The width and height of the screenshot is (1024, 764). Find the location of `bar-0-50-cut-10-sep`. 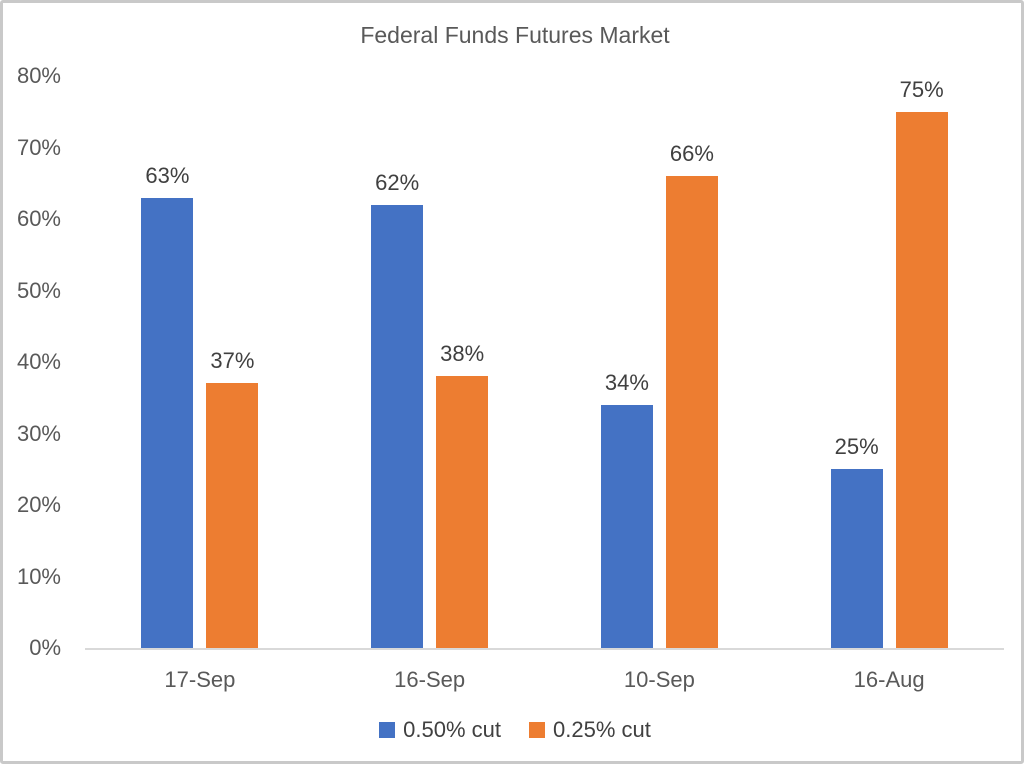

bar-0-50-cut-10-sep is located at coordinates (626, 526).